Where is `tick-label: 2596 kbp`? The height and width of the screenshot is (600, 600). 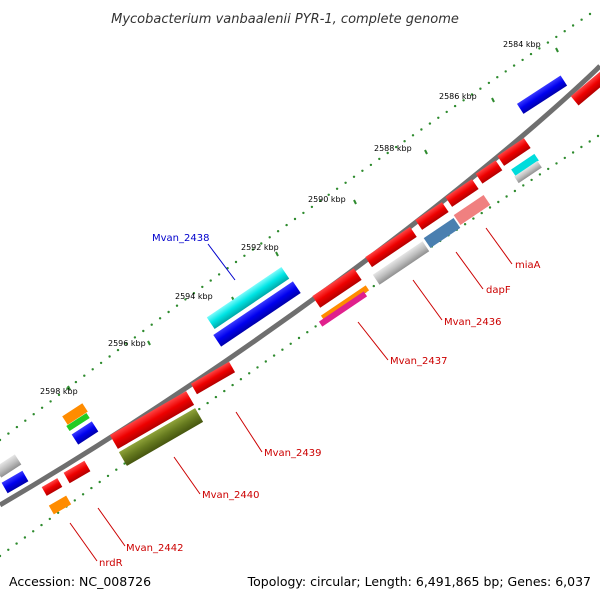
tick-label: 2596 kbp is located at coordinates (127, 343).